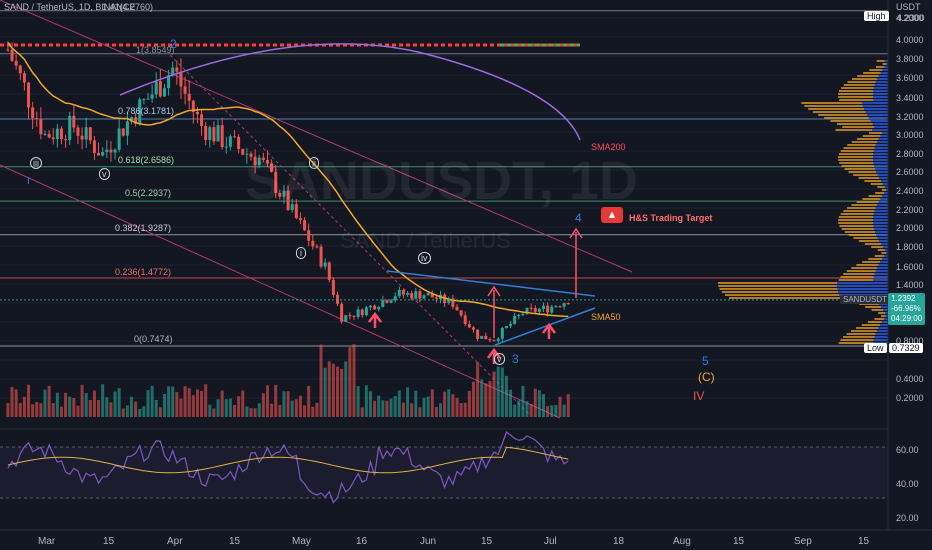  Describe the element at coordinates (608, 147) in the screenshot. I see `sma200-label: SMA200` at that location.